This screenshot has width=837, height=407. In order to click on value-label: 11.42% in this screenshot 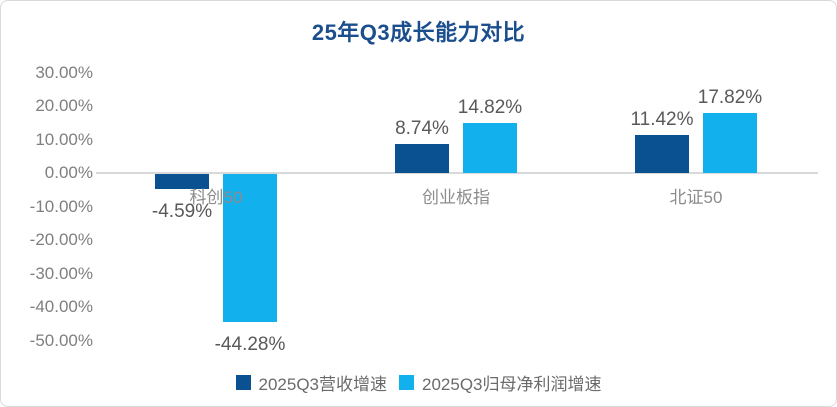, I will do `click(662, 119)`.